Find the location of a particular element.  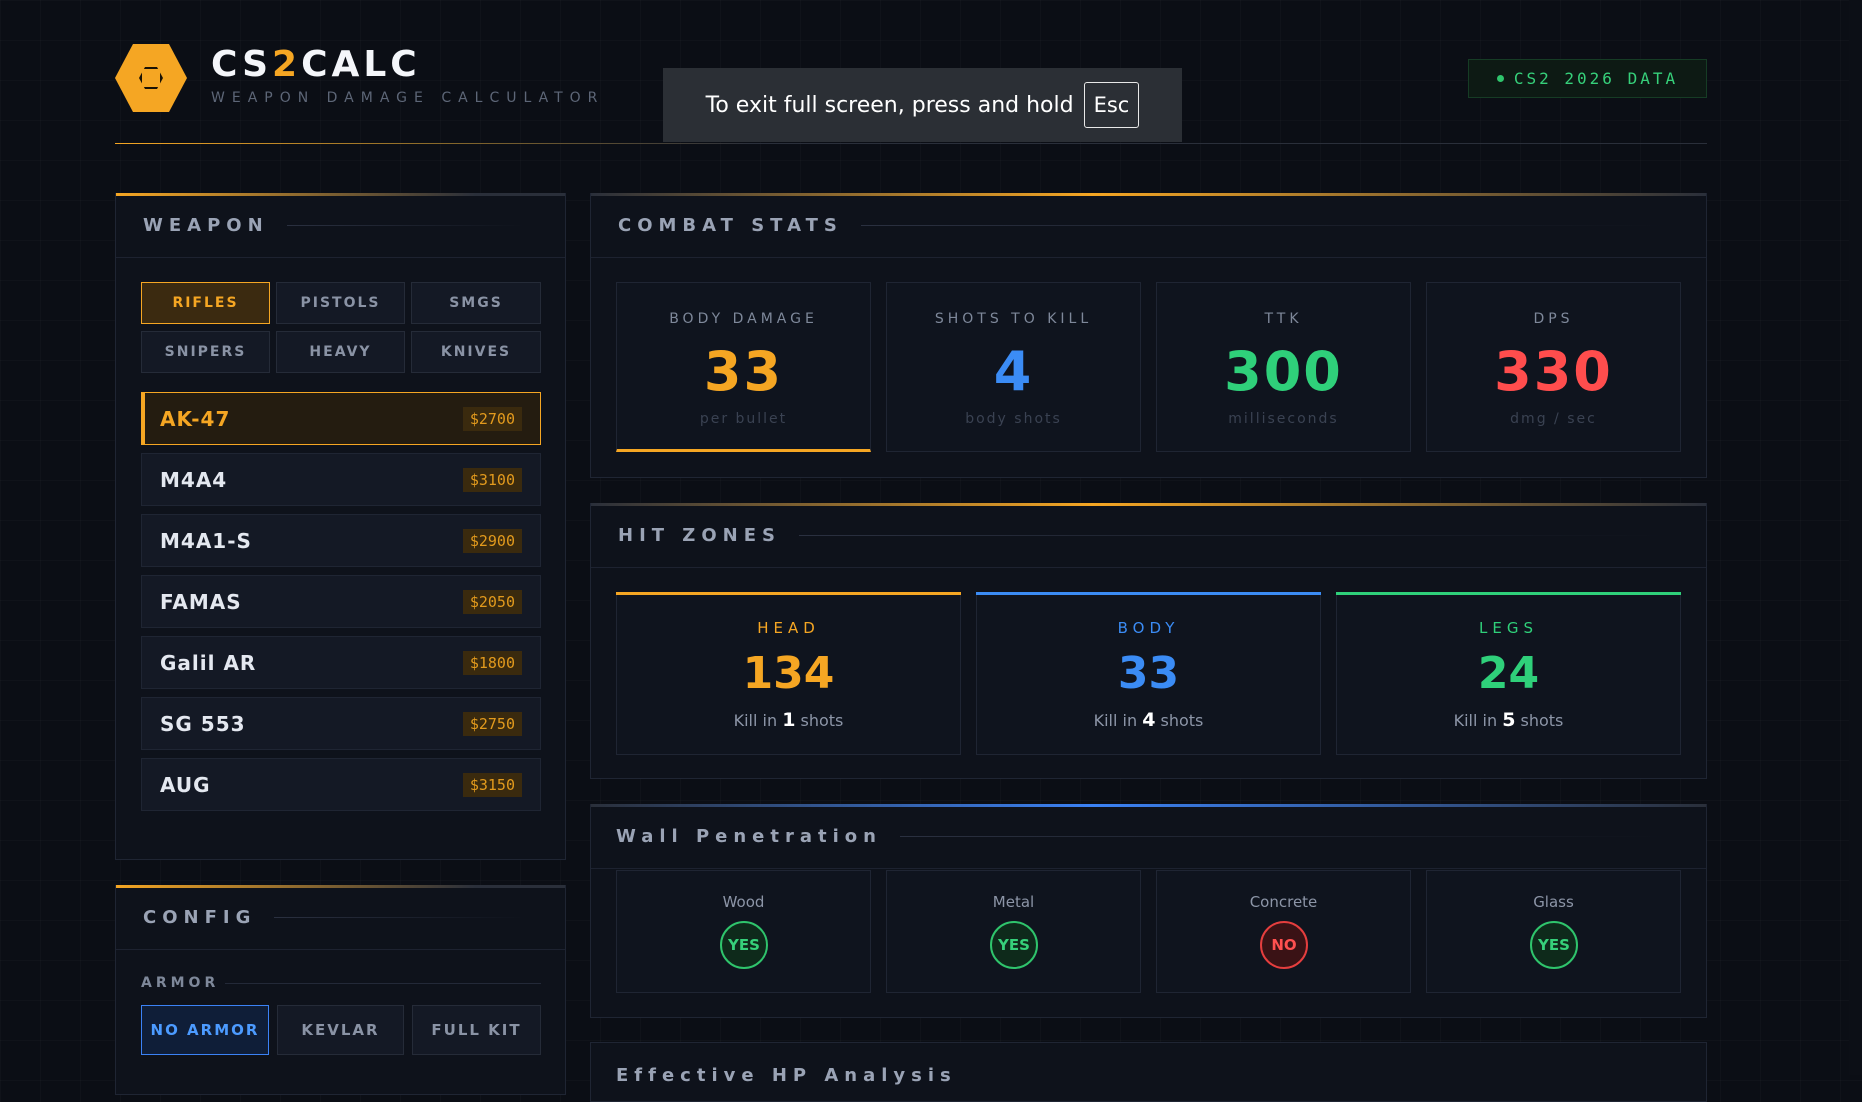

stat-label: DPS is located at coordinates (1553, 319).